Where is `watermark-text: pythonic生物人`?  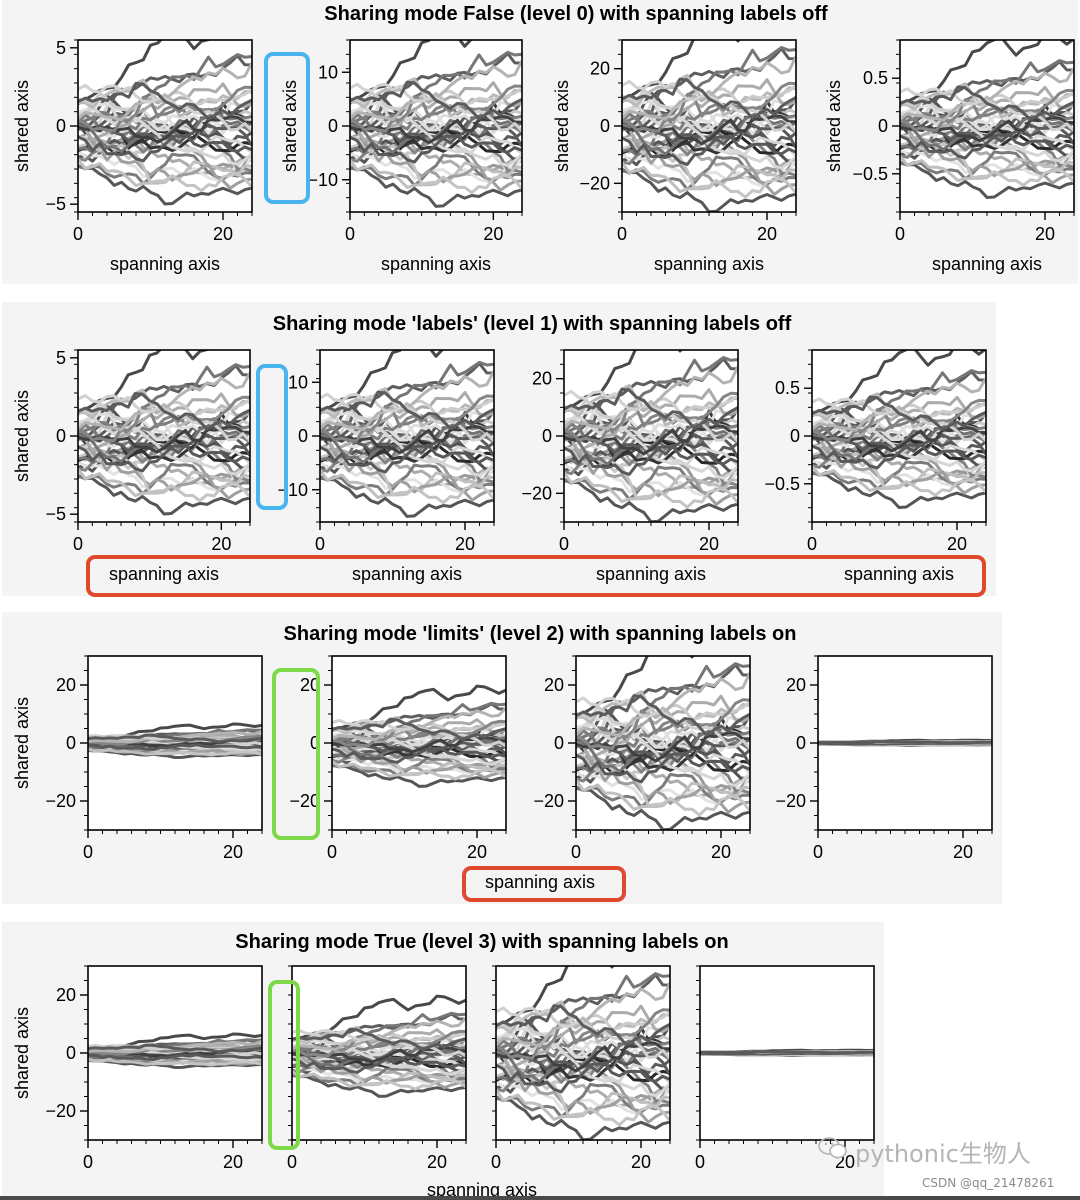
watermark-text: pythonic生物人 is located at coordinates (943, 1154).